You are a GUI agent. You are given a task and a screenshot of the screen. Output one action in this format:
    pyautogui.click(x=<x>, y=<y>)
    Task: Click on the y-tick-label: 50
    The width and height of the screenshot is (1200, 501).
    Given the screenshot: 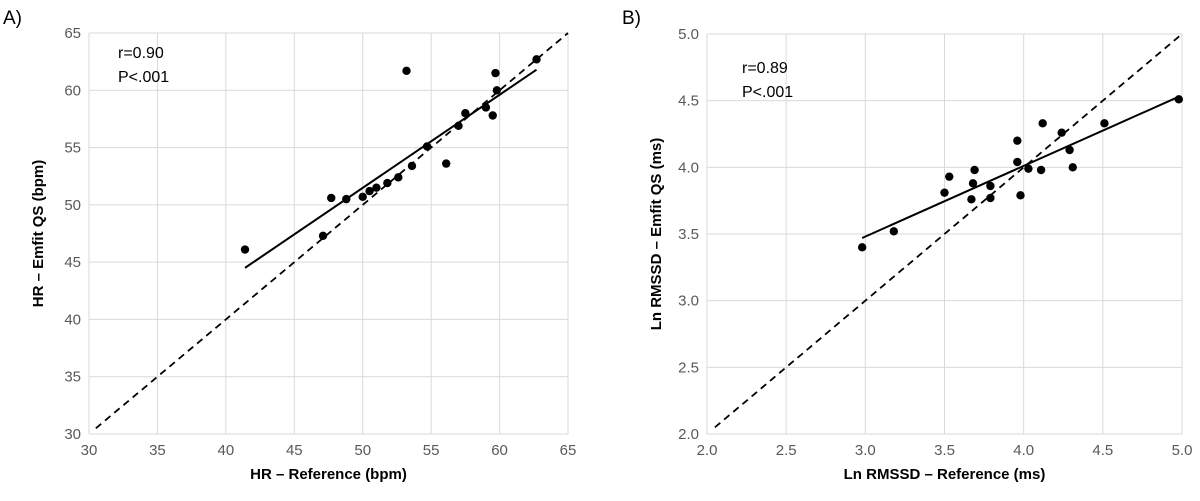 What is the action you would take?
    pyautogui.click(x=72, y=205)
    